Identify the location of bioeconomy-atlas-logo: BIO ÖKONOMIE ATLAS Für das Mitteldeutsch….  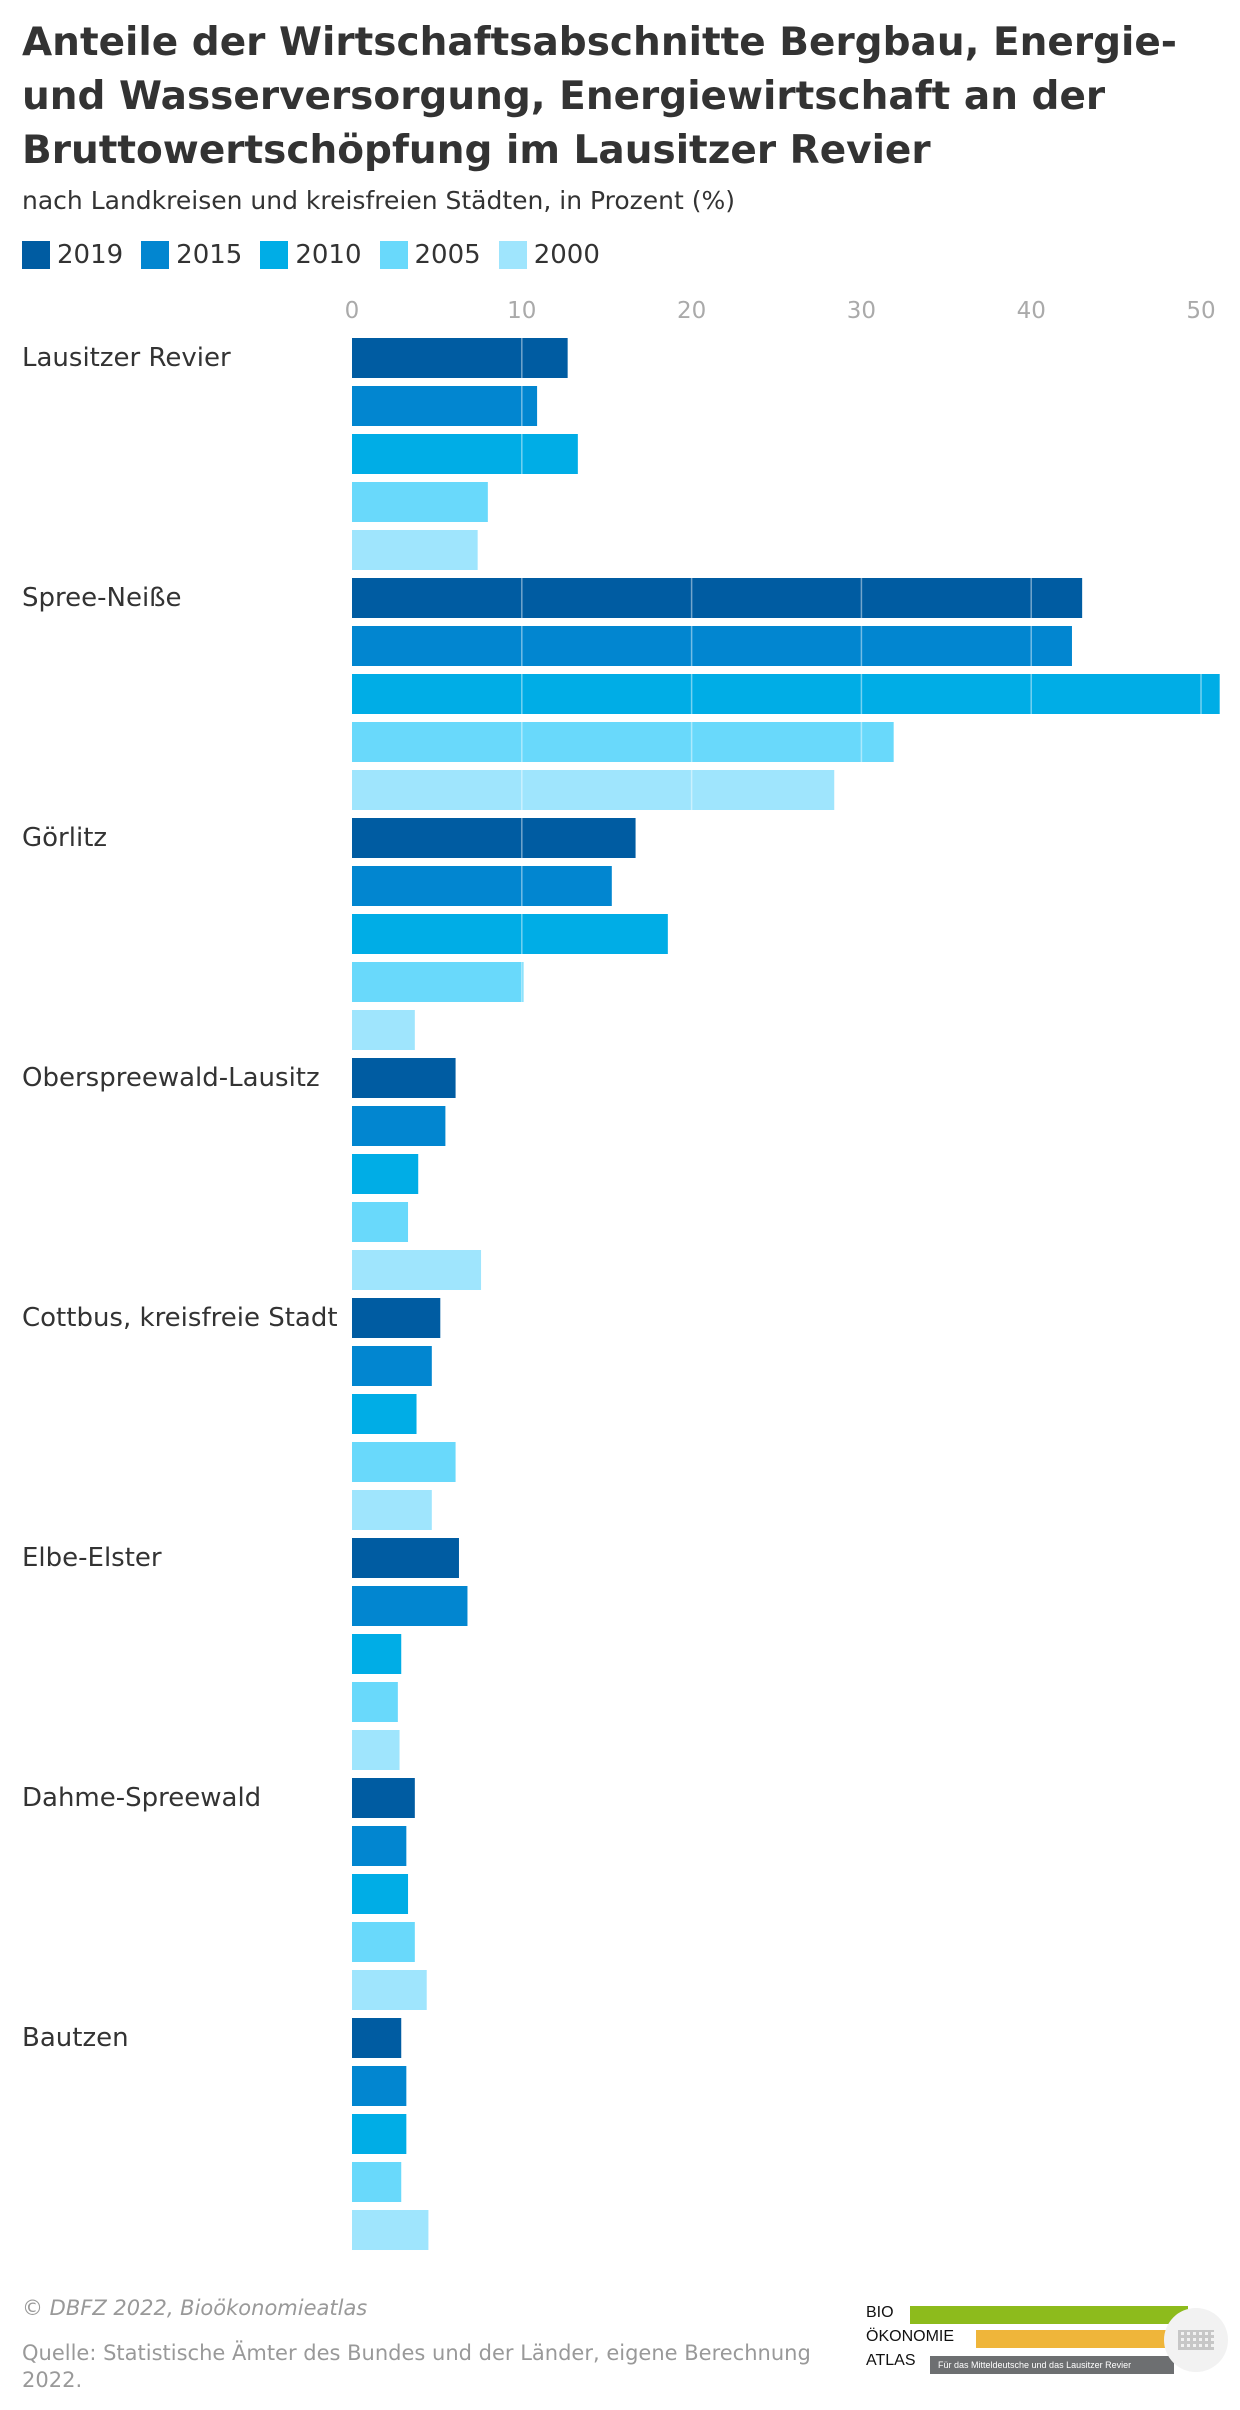
(1047, 2341).